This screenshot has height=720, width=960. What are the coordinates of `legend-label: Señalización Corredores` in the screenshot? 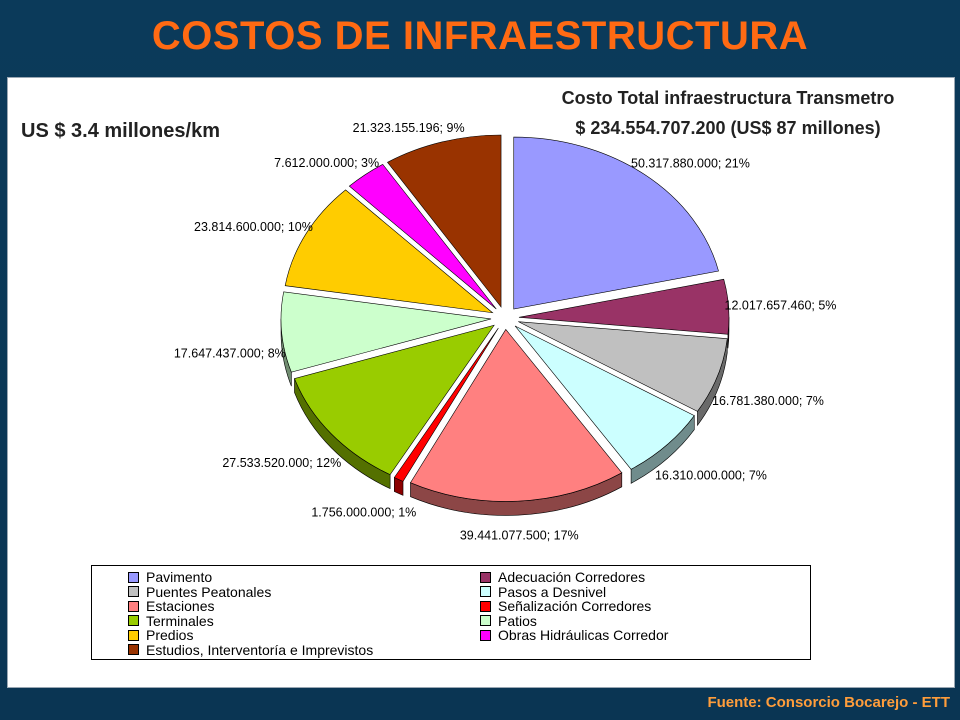 It's located at (575, 606).